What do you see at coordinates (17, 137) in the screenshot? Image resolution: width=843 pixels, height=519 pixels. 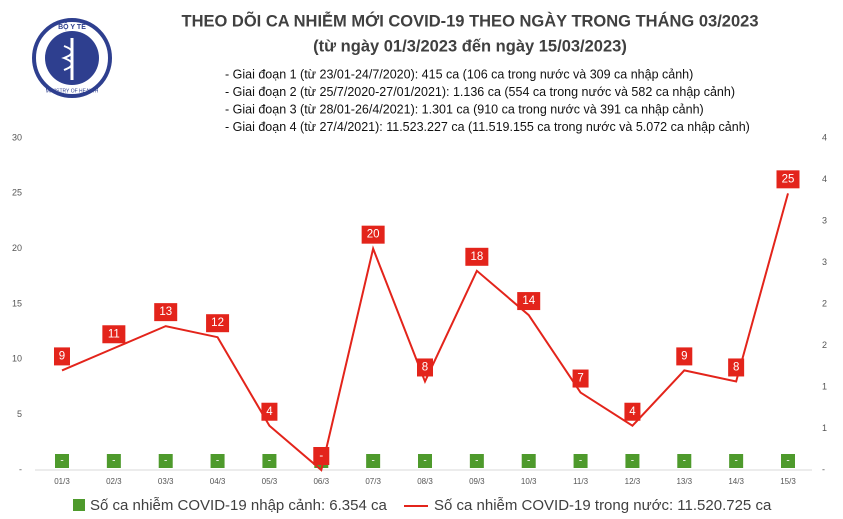 I see `y-tick-label: 30` at bounding box center [17, 137].